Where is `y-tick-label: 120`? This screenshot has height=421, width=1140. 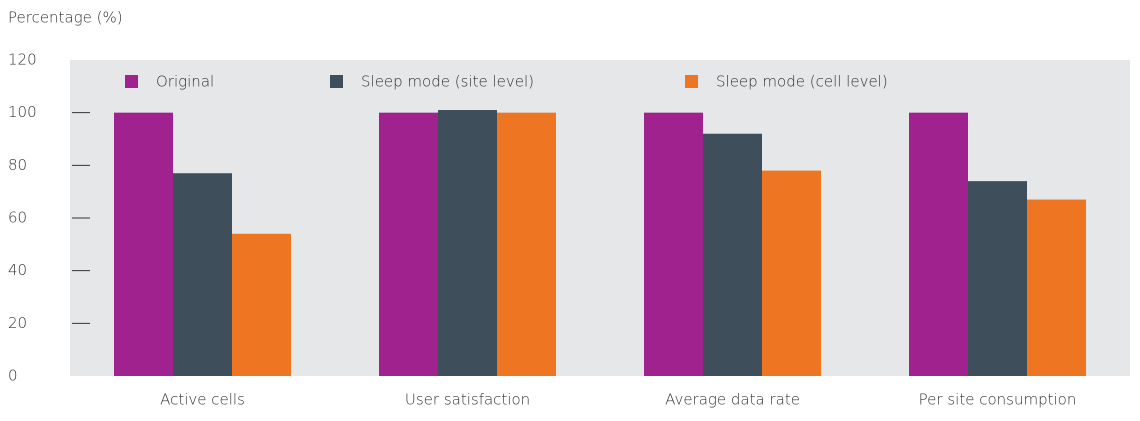 y-tick-label: 120 is located at coordinates (22, 60).